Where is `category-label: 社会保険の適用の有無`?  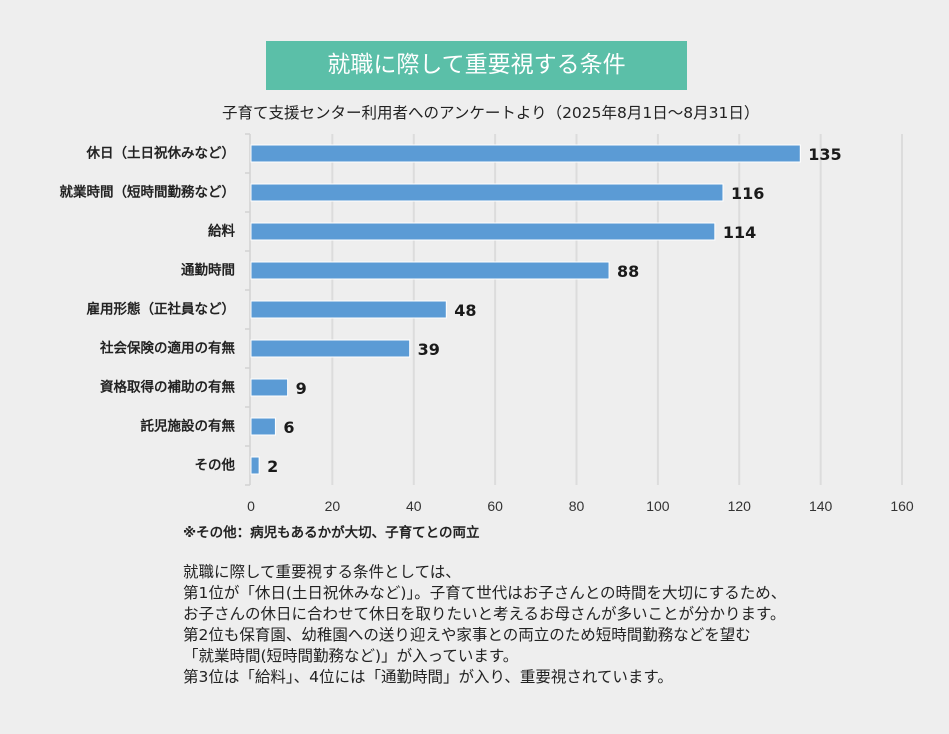 category-label: 社会保険の適用の有無 is located at coordinates (167, 348).